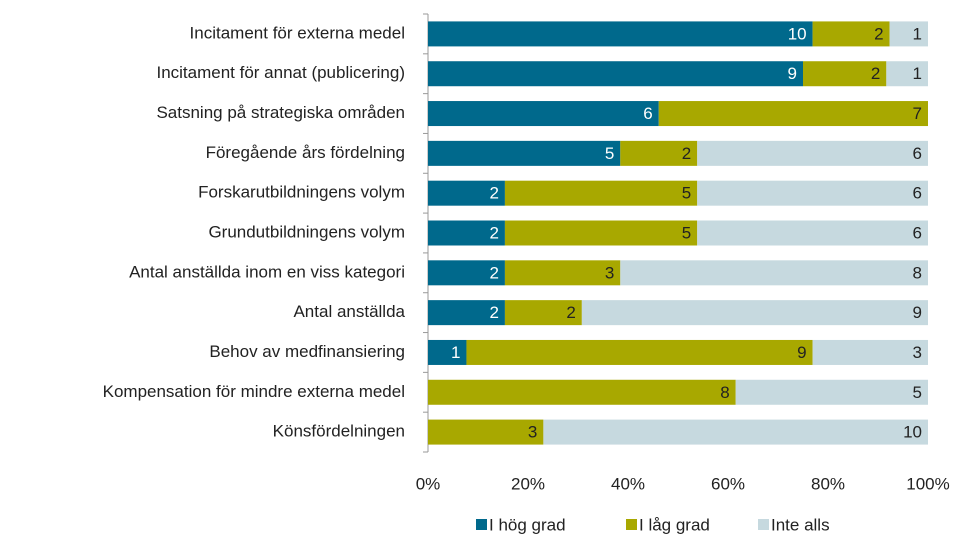 The height and width of the screenshot is (540, 955). I want to click on category-label: Grundutbildningens volym, so click(306, 231).